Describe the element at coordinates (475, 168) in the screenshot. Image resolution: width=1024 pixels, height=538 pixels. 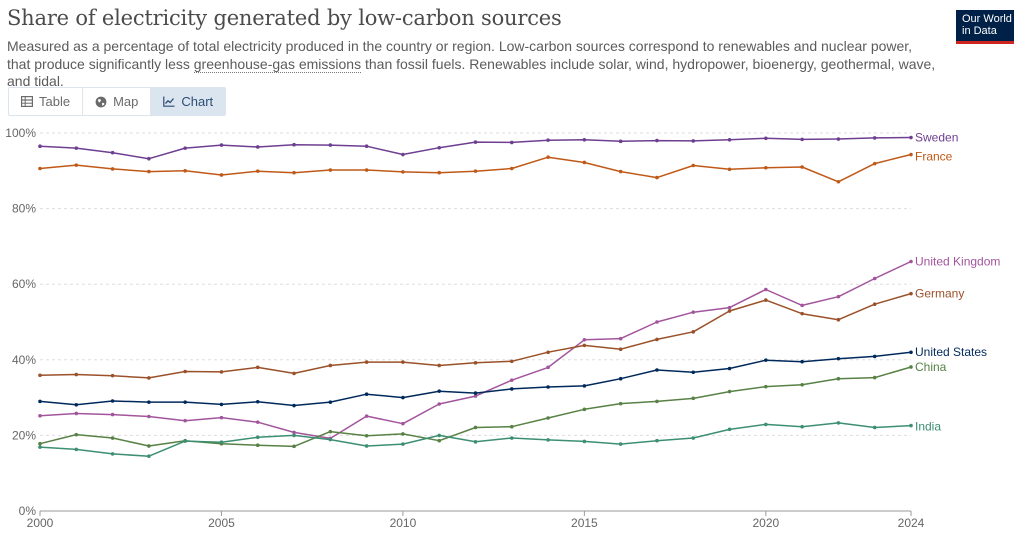
I see `series-line-france` at that location.